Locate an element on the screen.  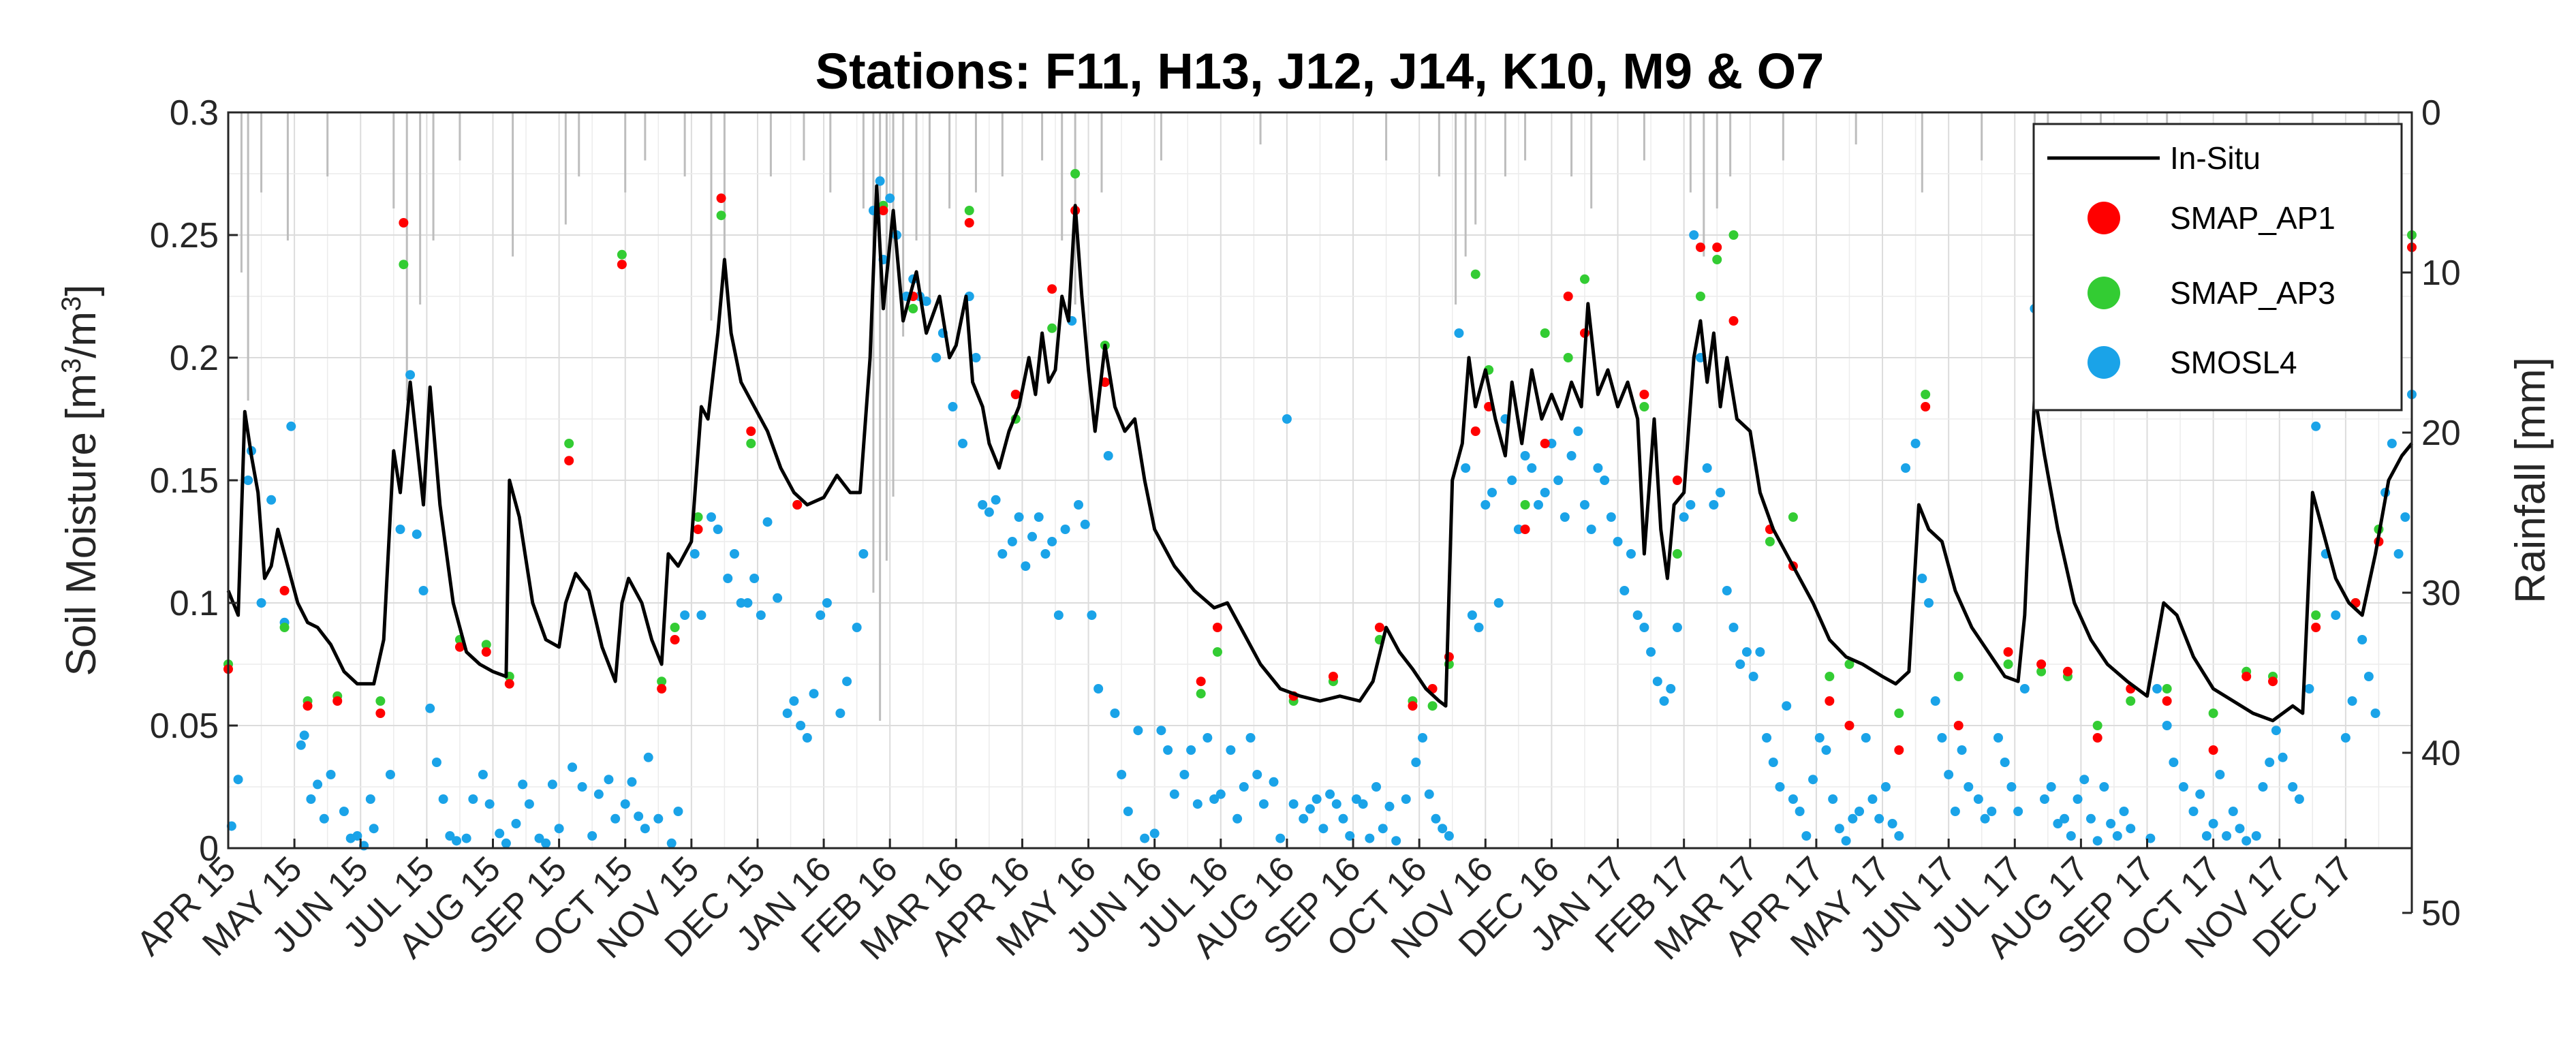
y-tick-label-right: 30 is located at coordinates (2441, 593).